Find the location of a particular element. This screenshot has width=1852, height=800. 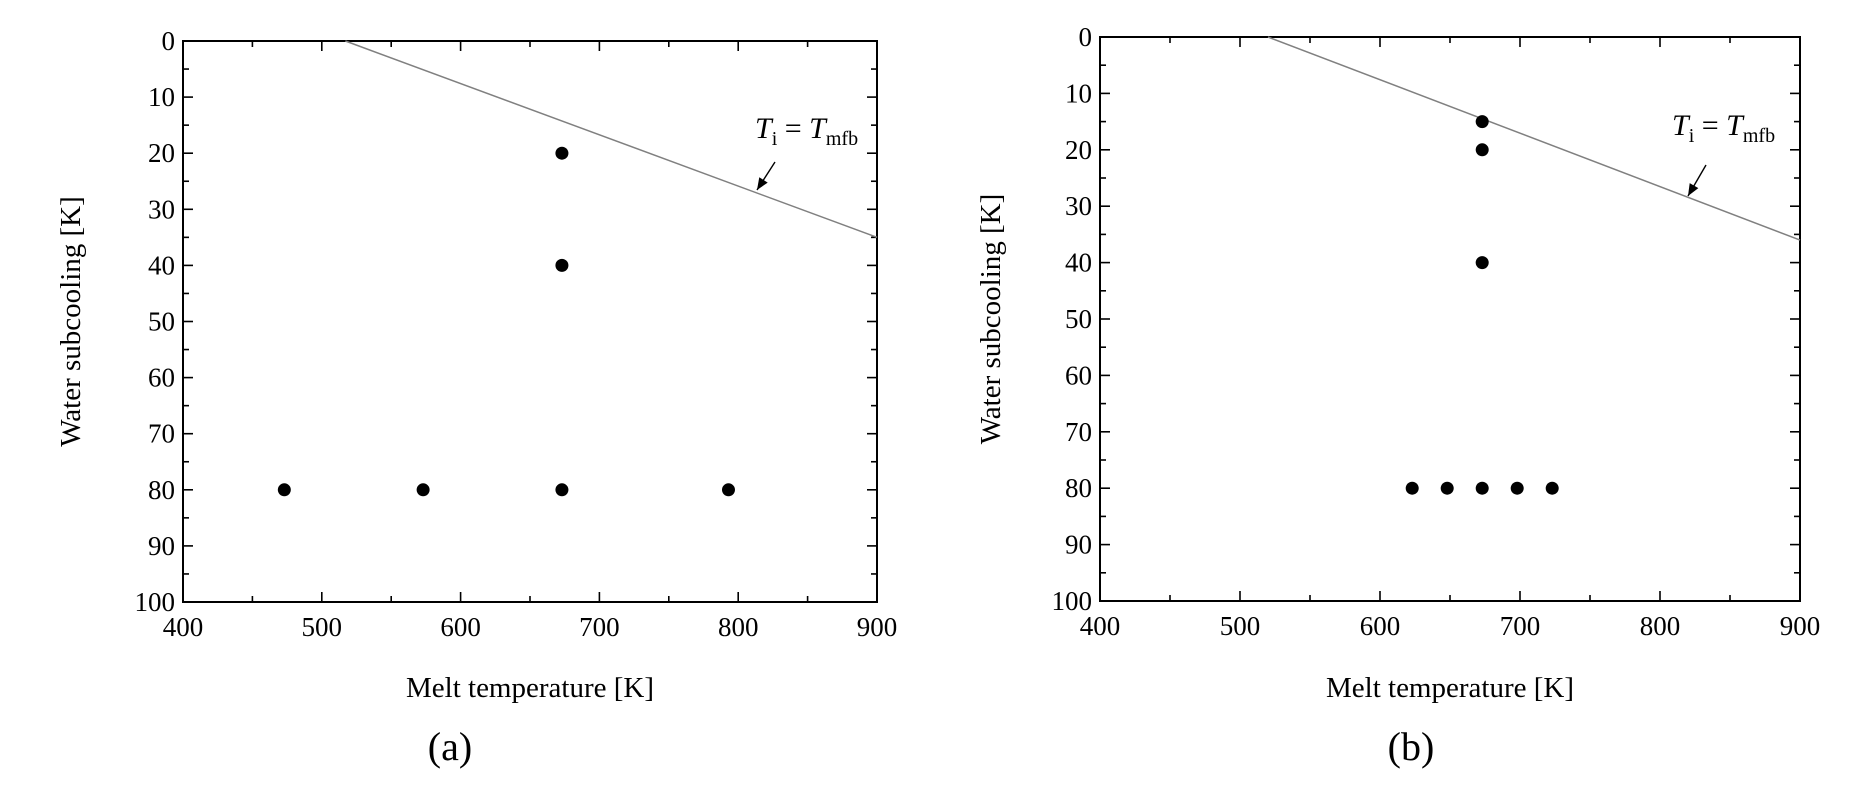

panel-label: (a) is located at coordinates (450, 746).